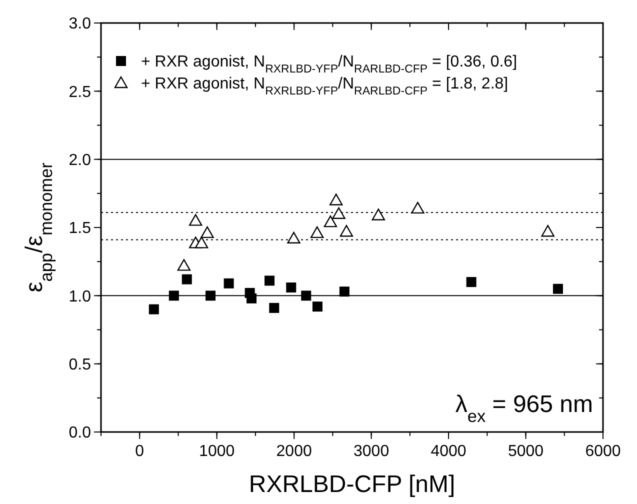 Image resolution: width=637 pixels, height=504 pixels. What do you see at coordinates (324, 87) in the screenshot?
I see `legend-label: + RXR agonist, N$_{RXRLBD-YFP}$/N$_{RARLBD-CFP}$ = [1.8, 2.8]` at bounding box center [324, 87].